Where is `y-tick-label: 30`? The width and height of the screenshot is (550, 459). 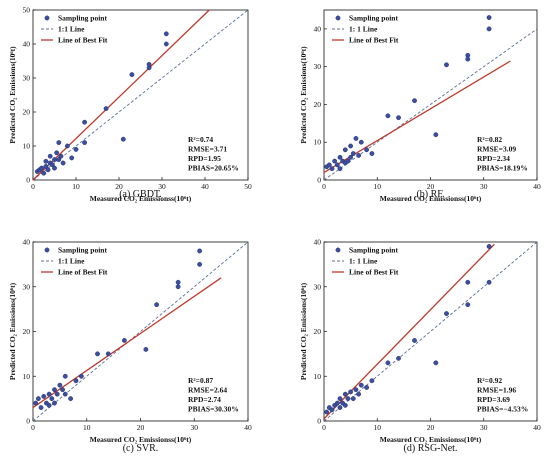
y-tick-label: 30 is located at coordinates (27, 78).